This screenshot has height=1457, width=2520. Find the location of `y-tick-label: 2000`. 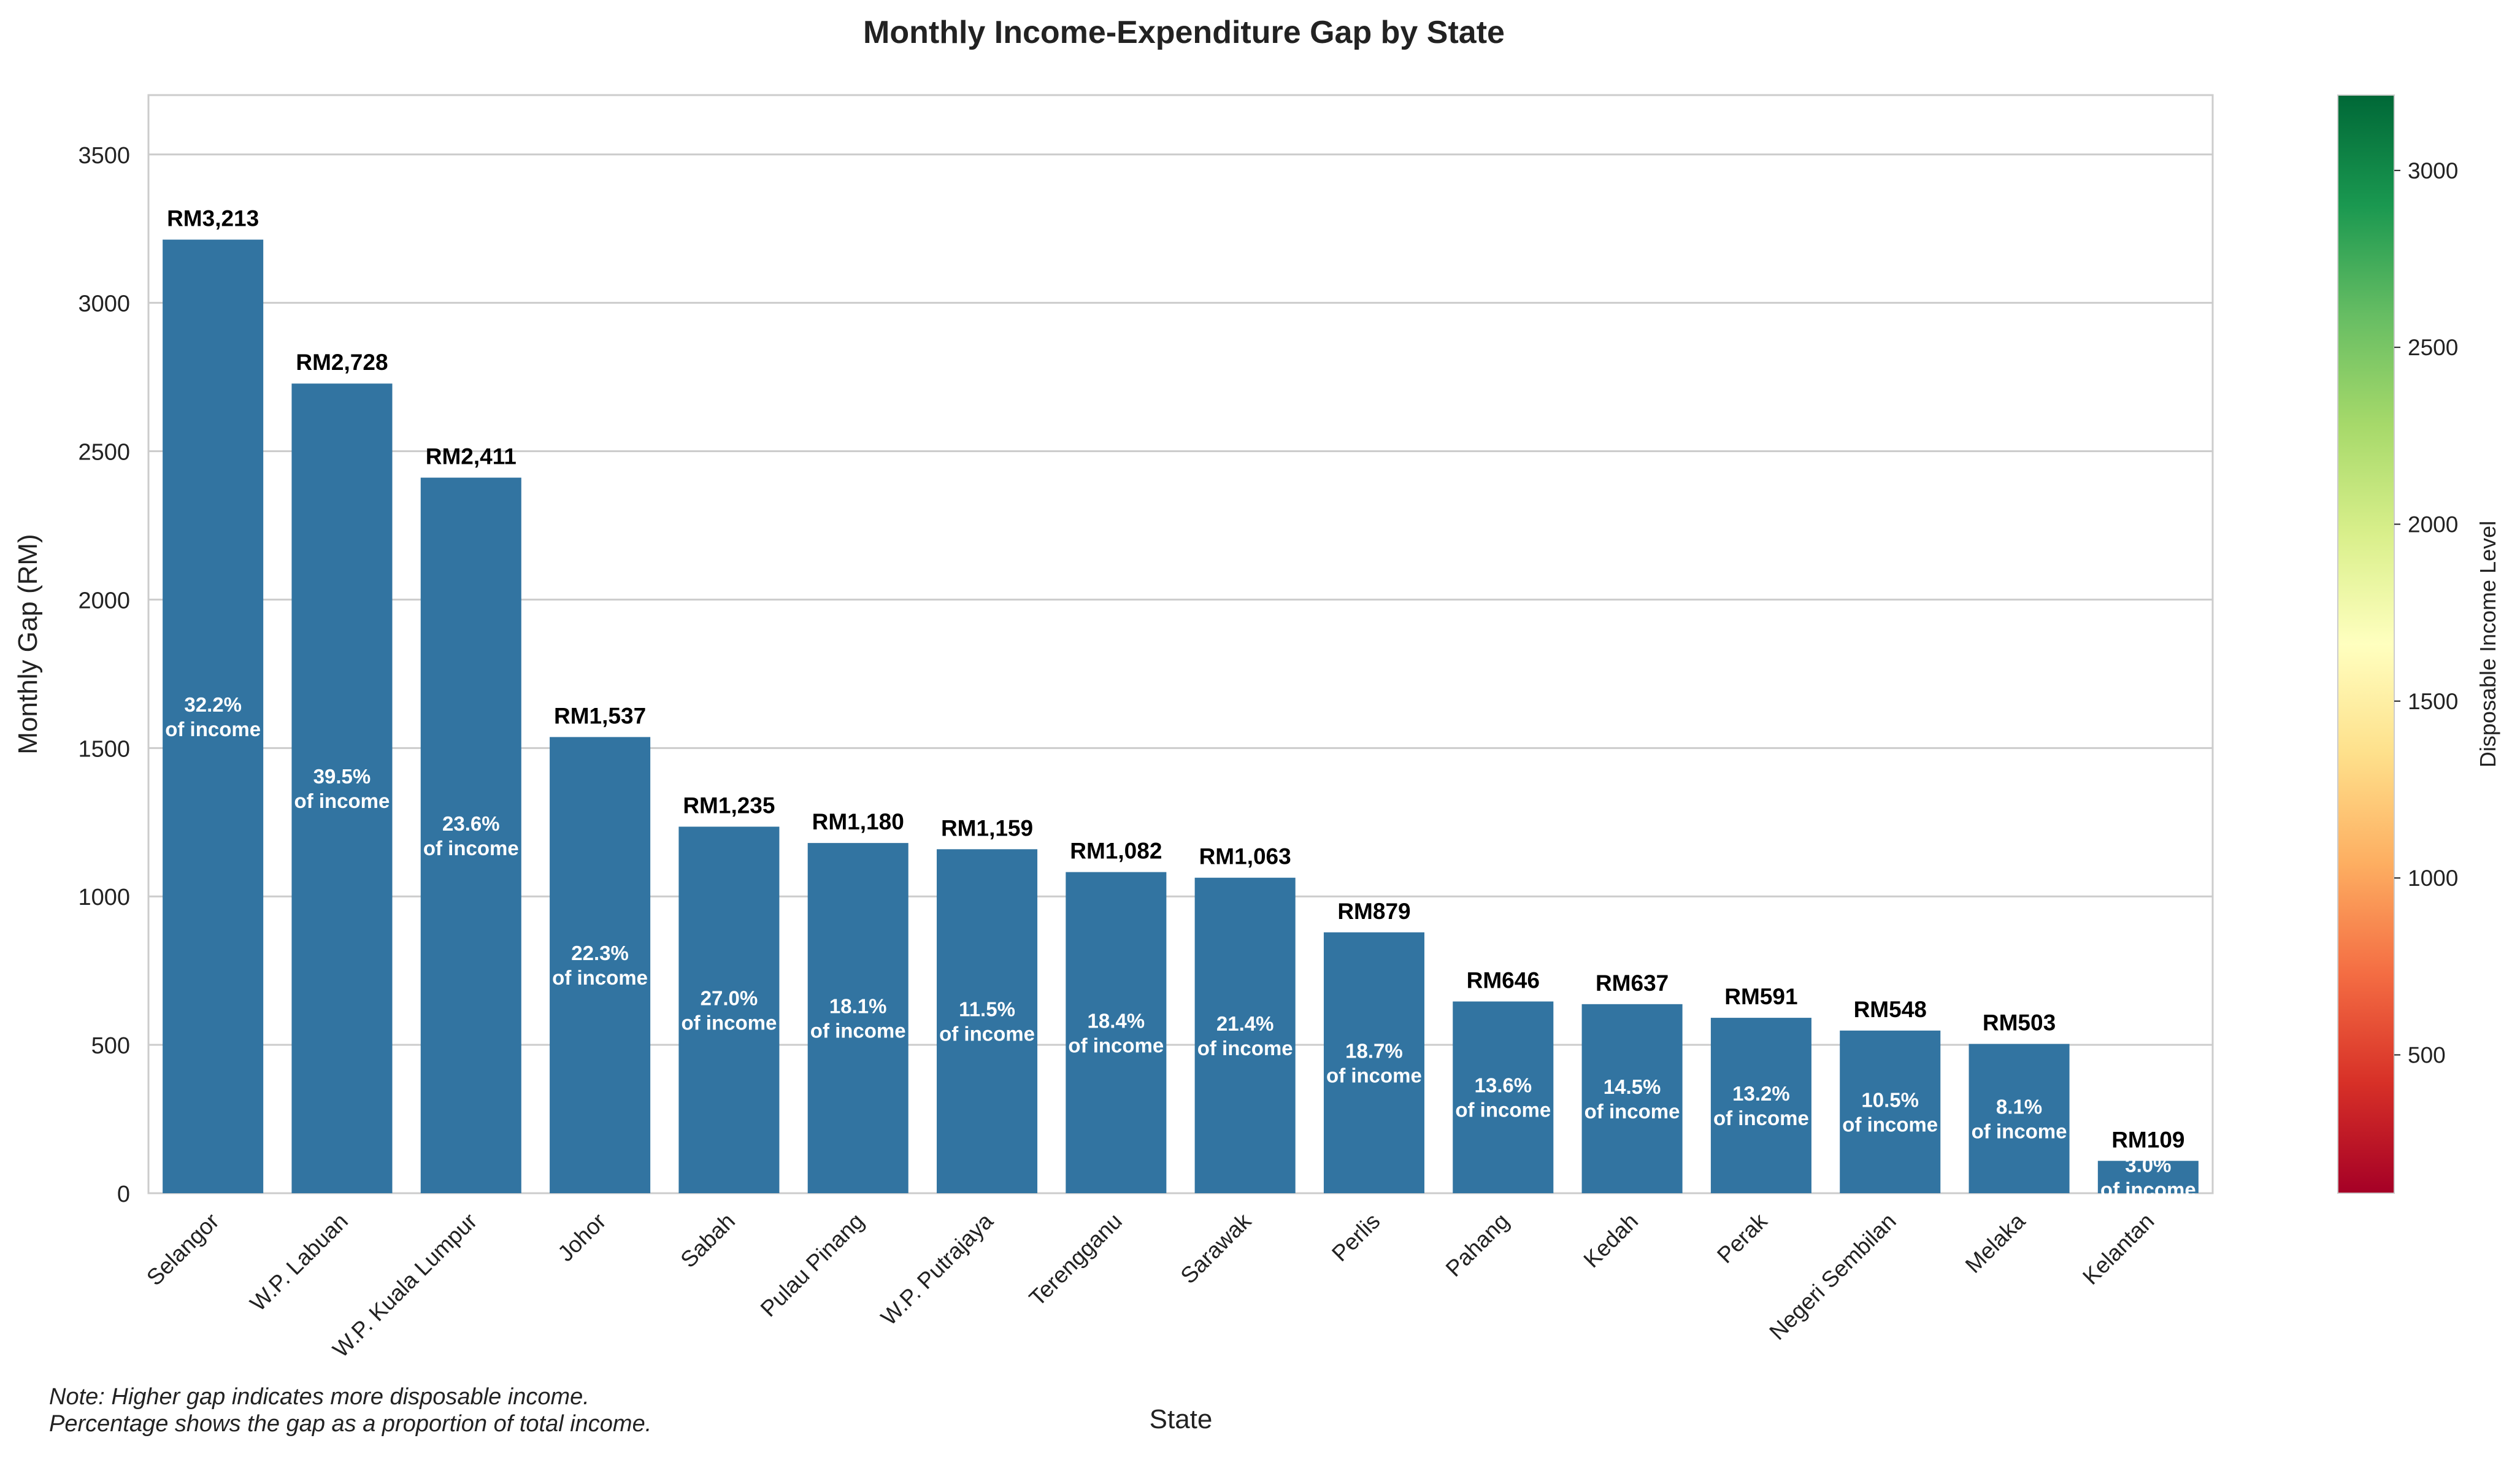

y-tick-label: 2000 is located at coordinates (104, 600).